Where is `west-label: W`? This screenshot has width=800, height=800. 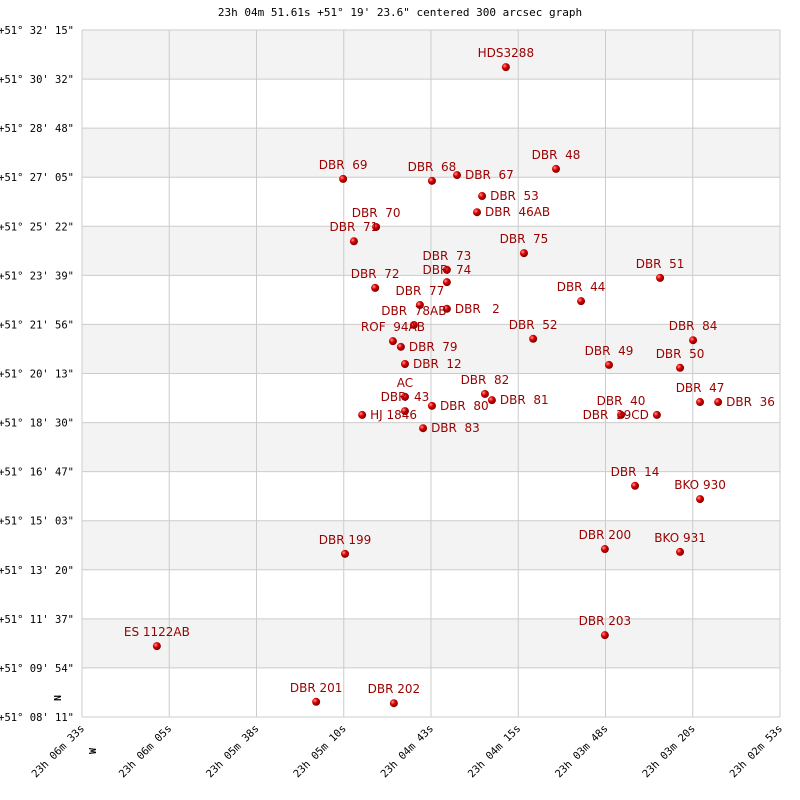 west-label: W is located at coordinates (93, 750).